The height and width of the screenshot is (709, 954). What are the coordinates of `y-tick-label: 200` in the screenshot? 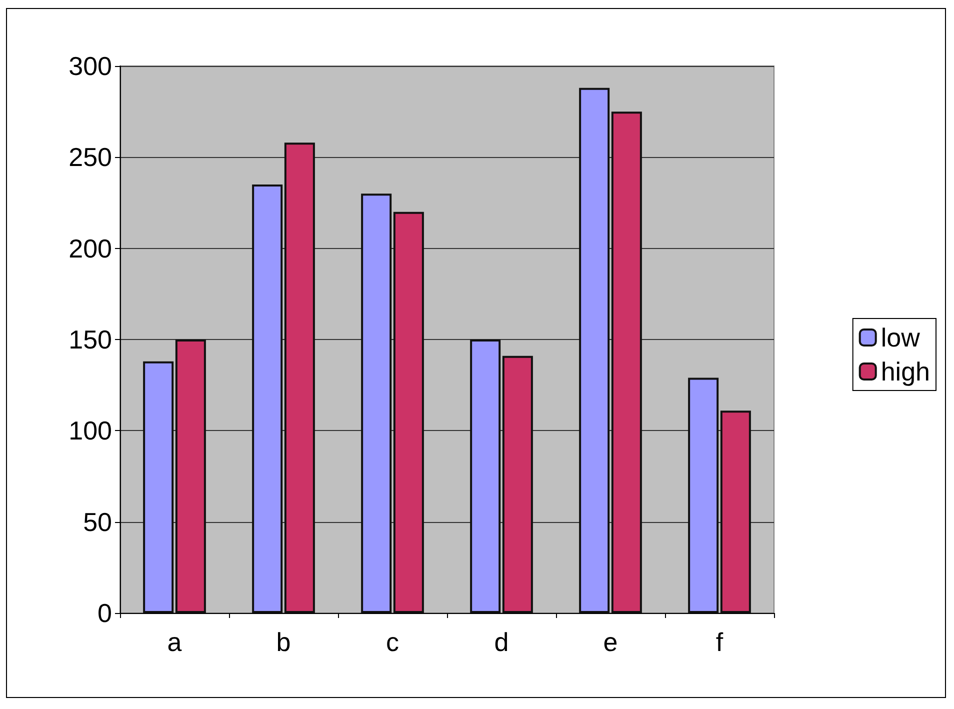 It's located at (90, 248).